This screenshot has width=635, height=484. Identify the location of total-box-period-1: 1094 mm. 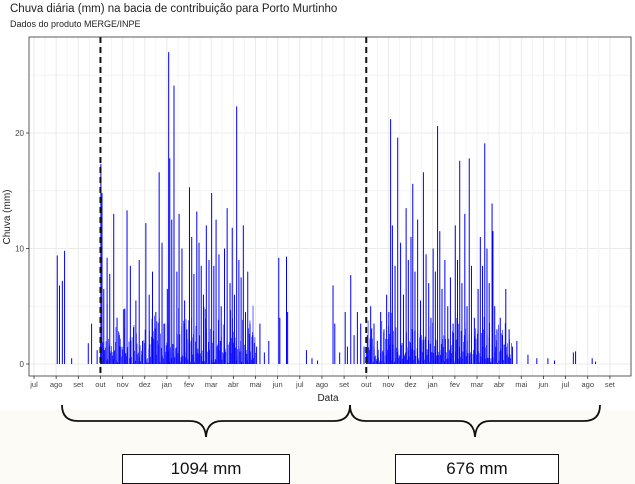
(206, 469).